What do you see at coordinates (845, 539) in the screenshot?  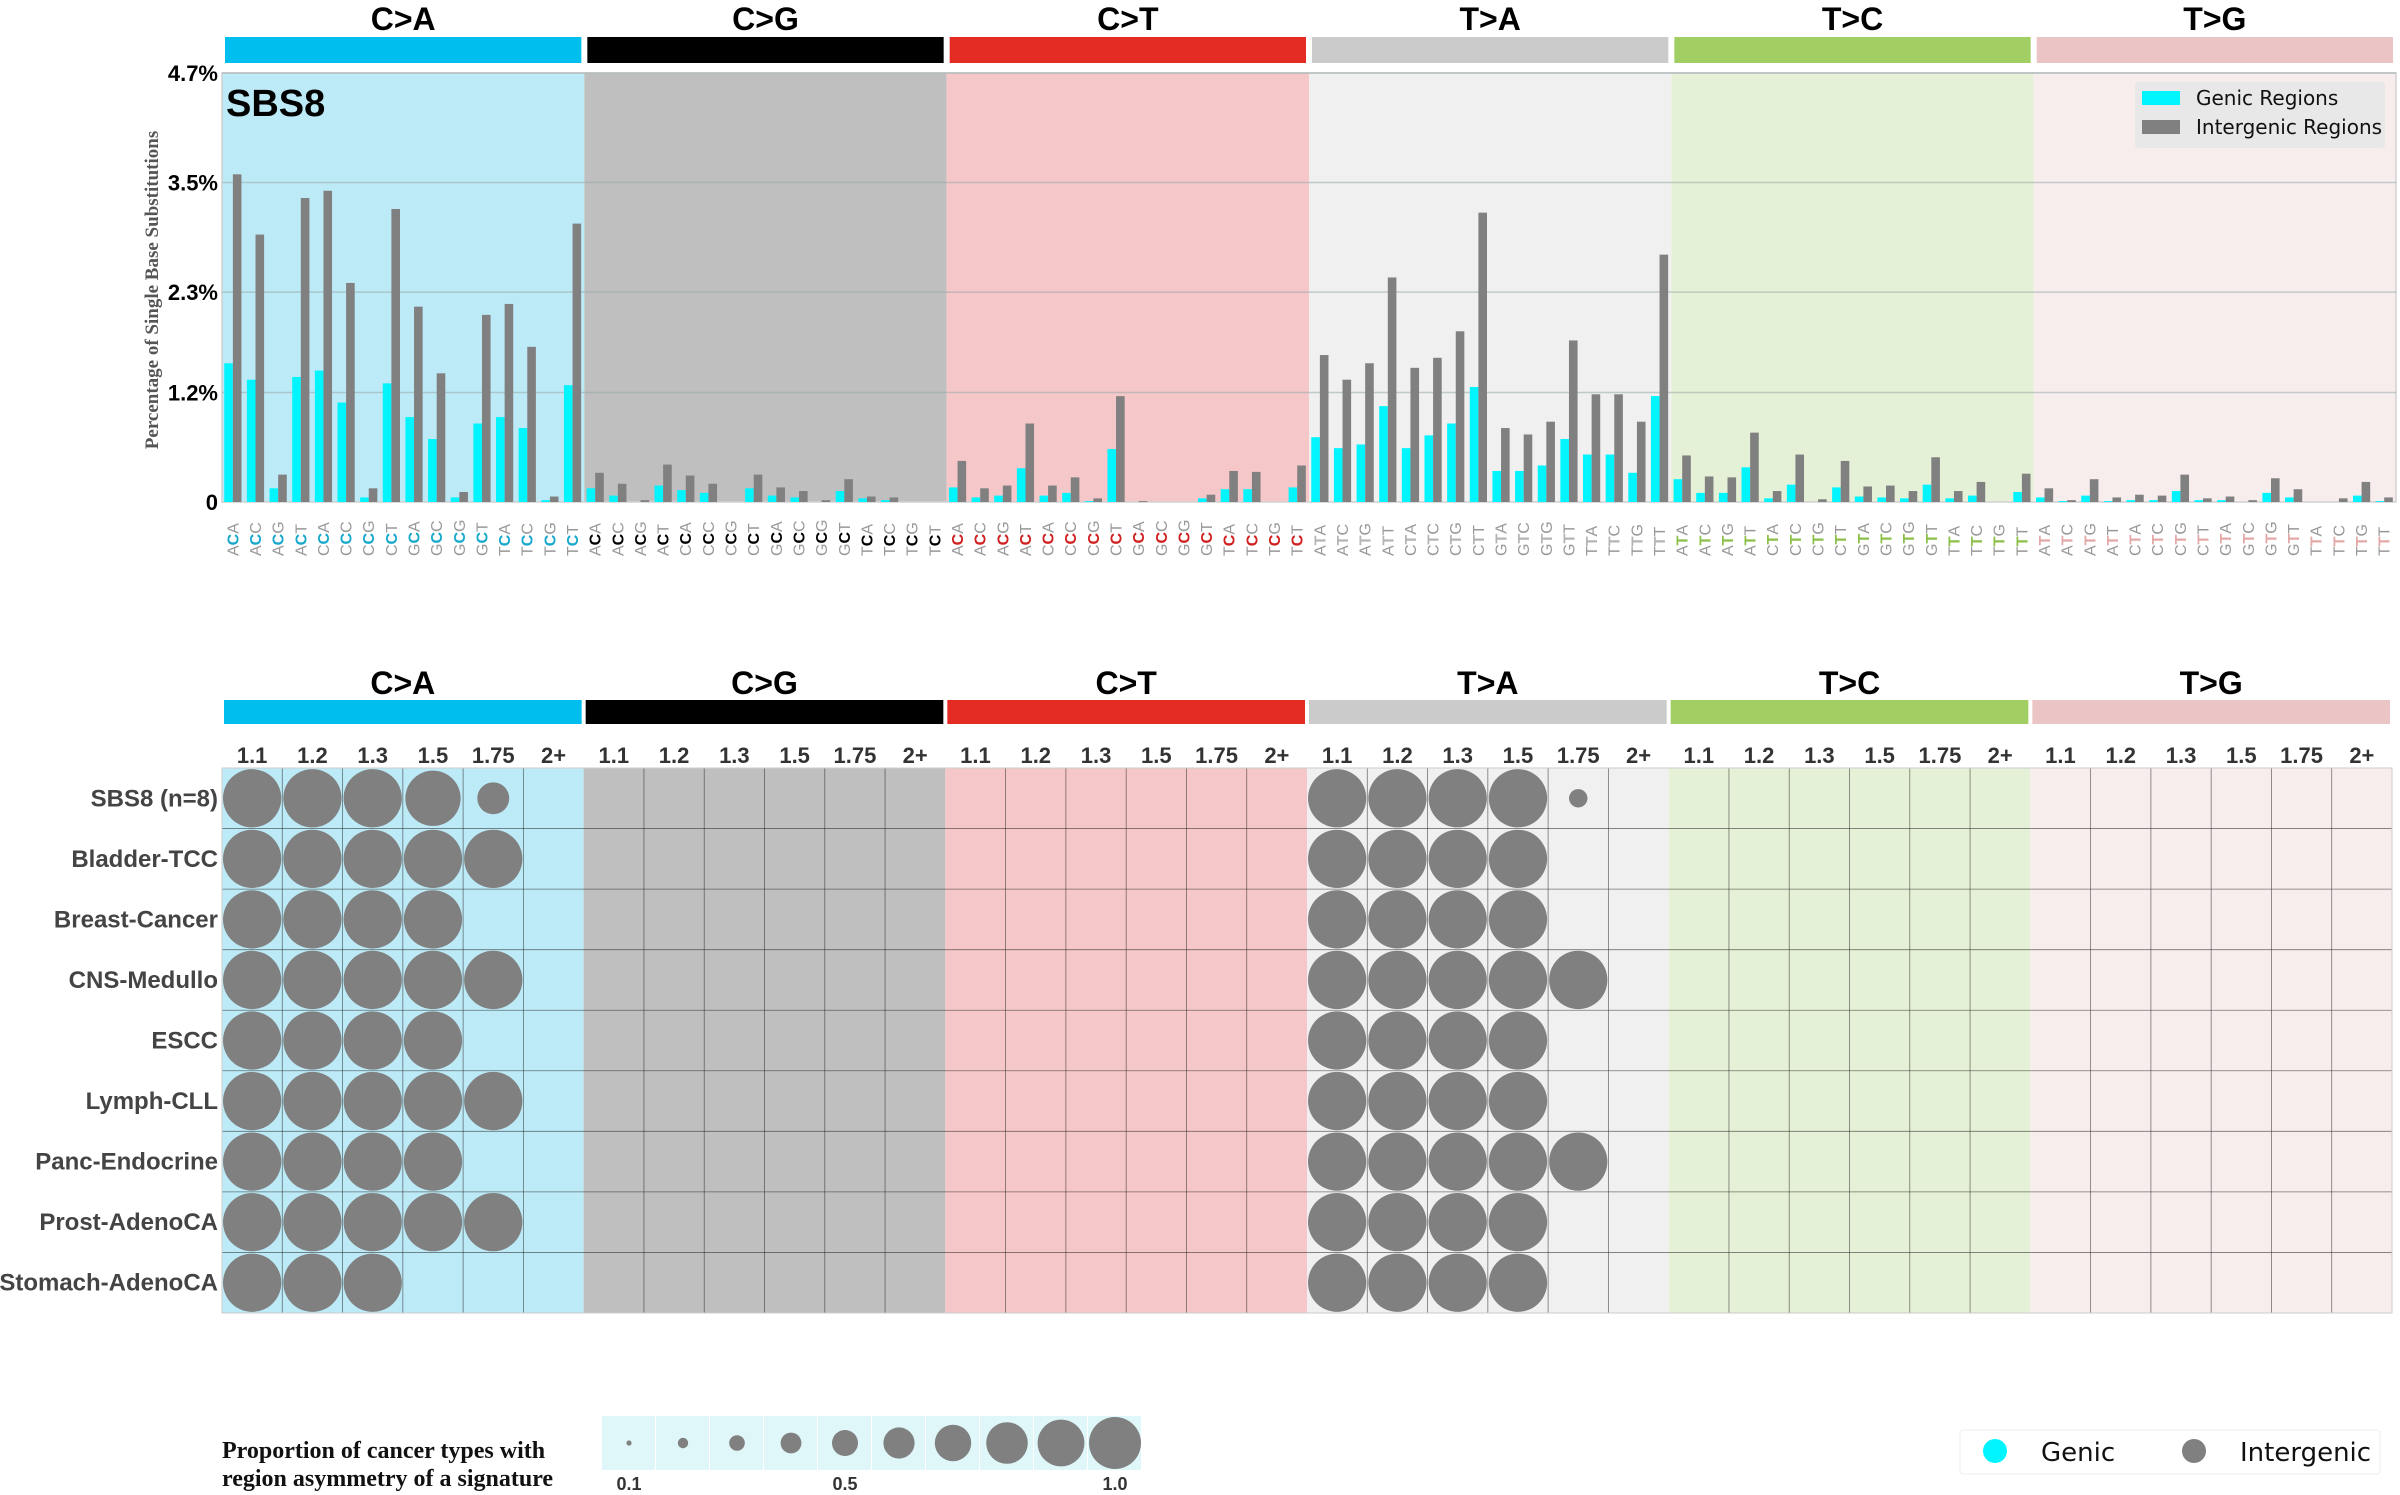 I see `x-tick-context-label: GCT` at bounding box center [845, 539].